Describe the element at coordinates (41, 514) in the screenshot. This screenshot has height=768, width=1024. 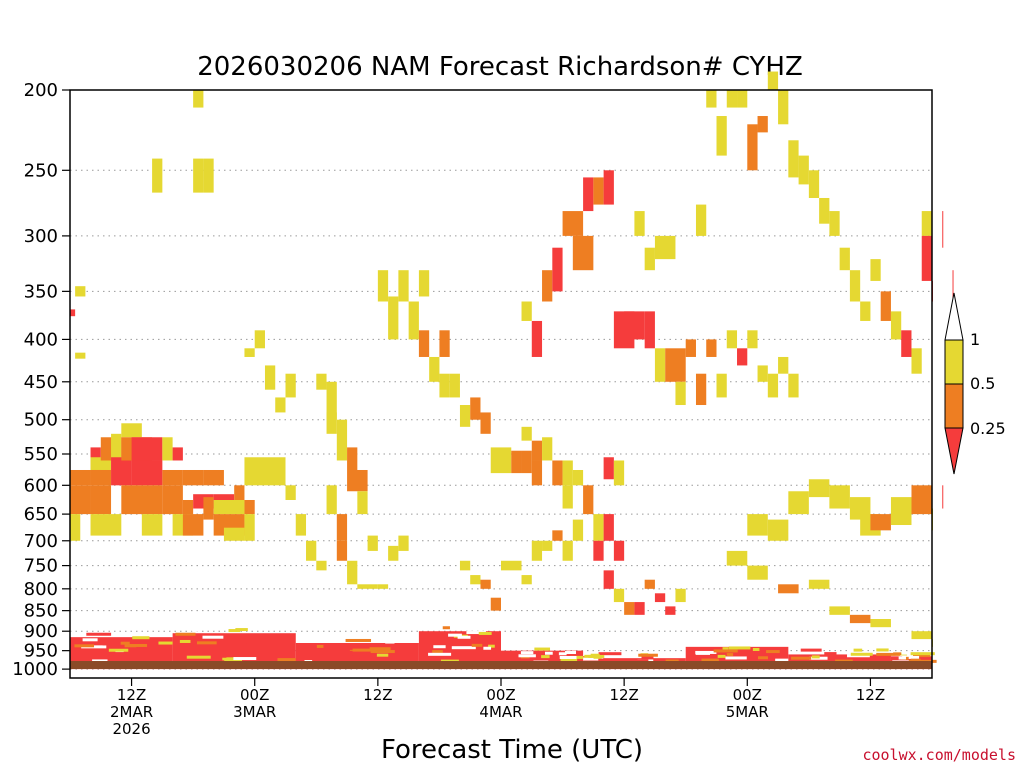
I see `y-tick-label: 650` at that location.